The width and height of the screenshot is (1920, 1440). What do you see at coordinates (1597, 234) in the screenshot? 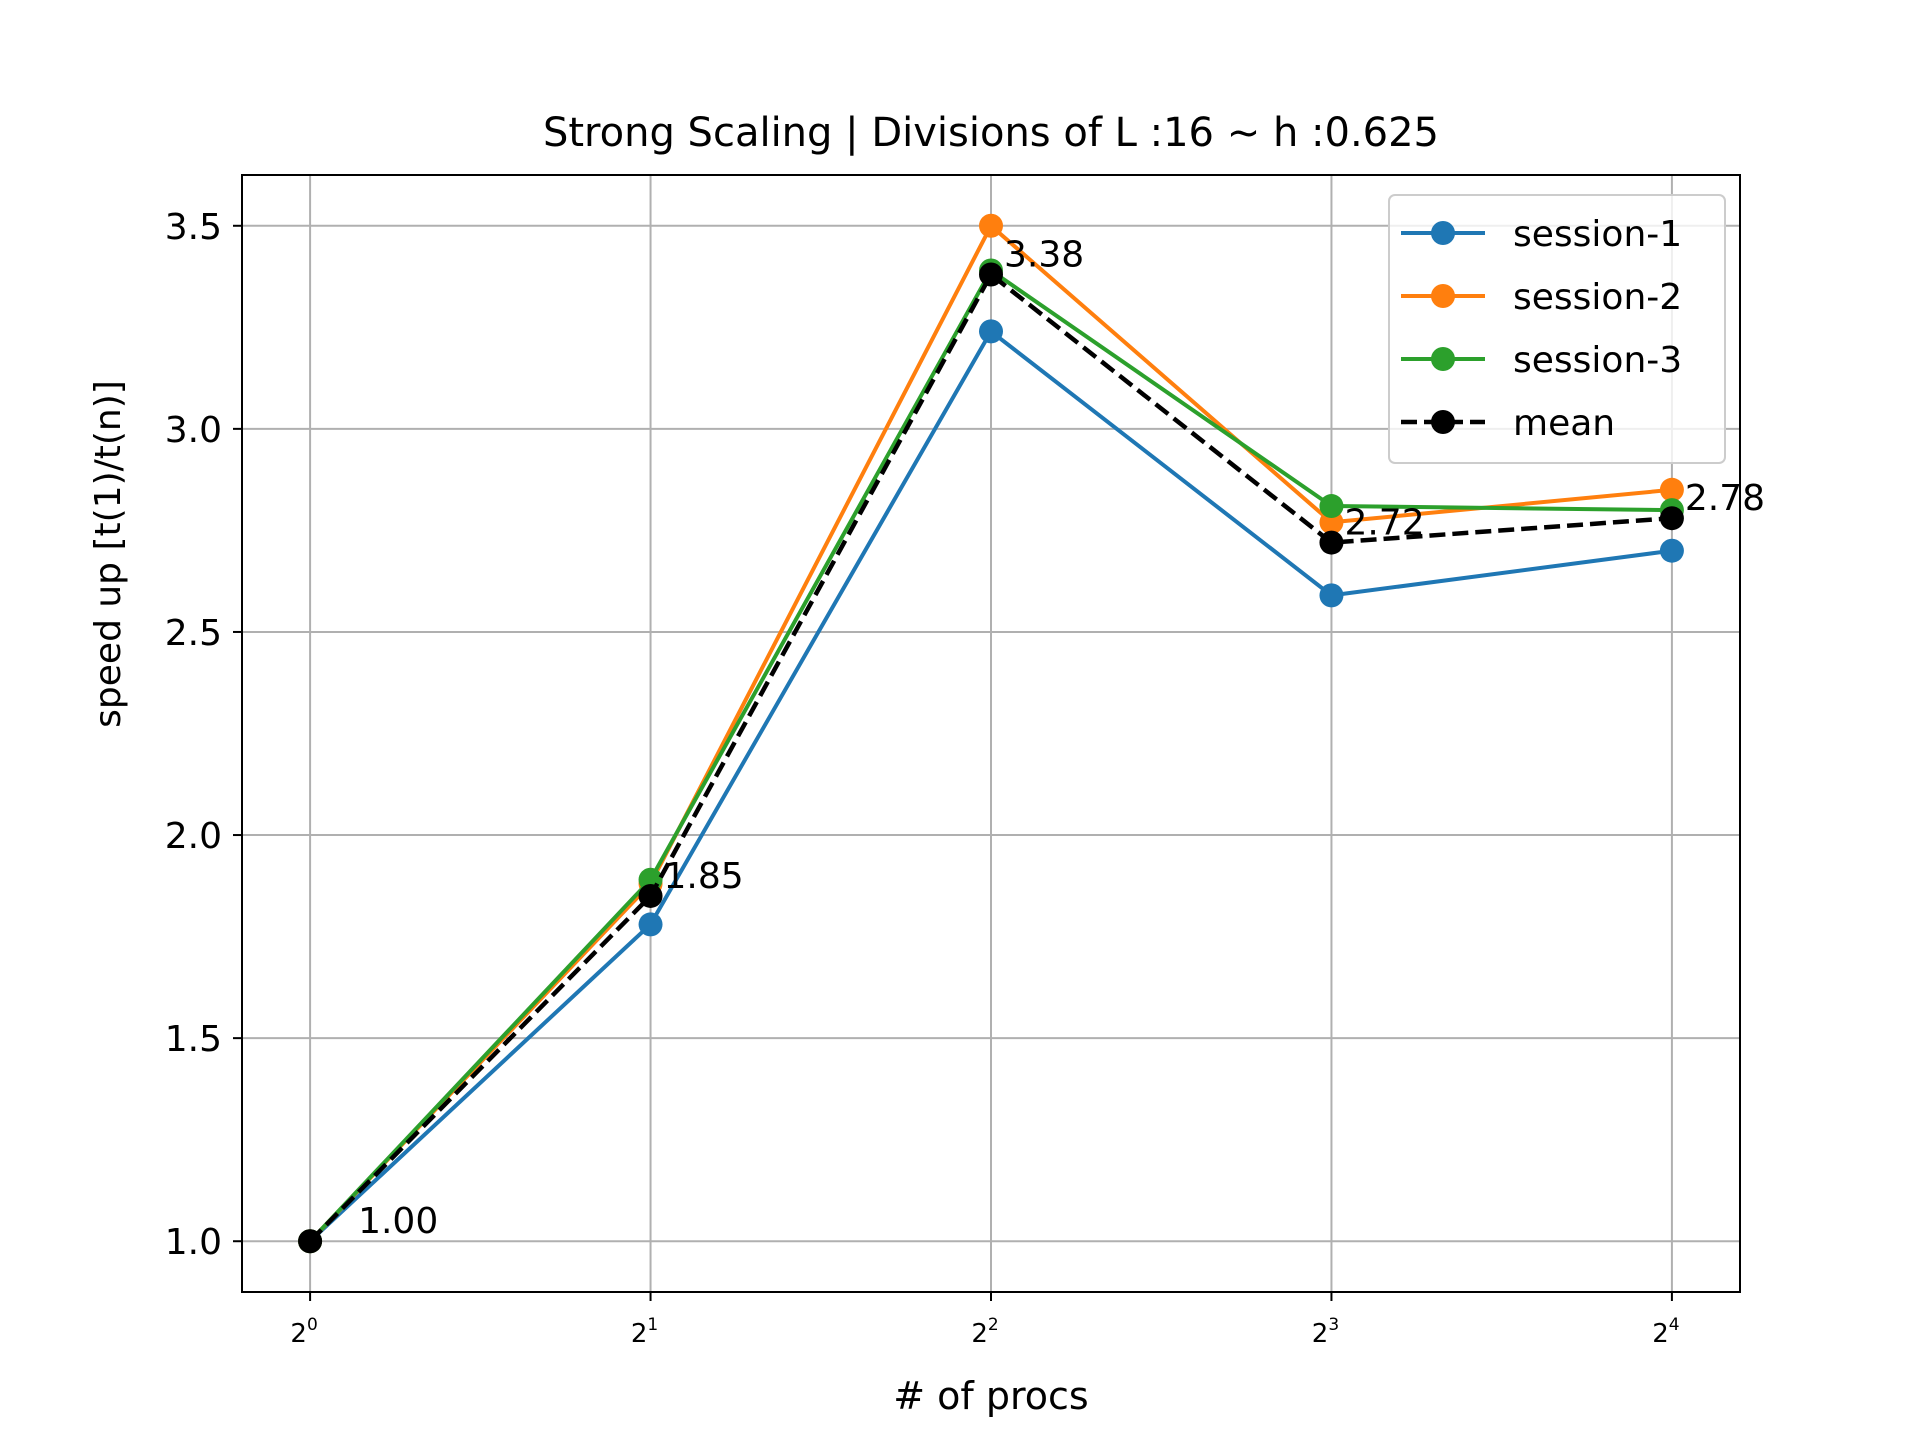
I see `legend-label: session-1` at bounding box center [1597, 234].